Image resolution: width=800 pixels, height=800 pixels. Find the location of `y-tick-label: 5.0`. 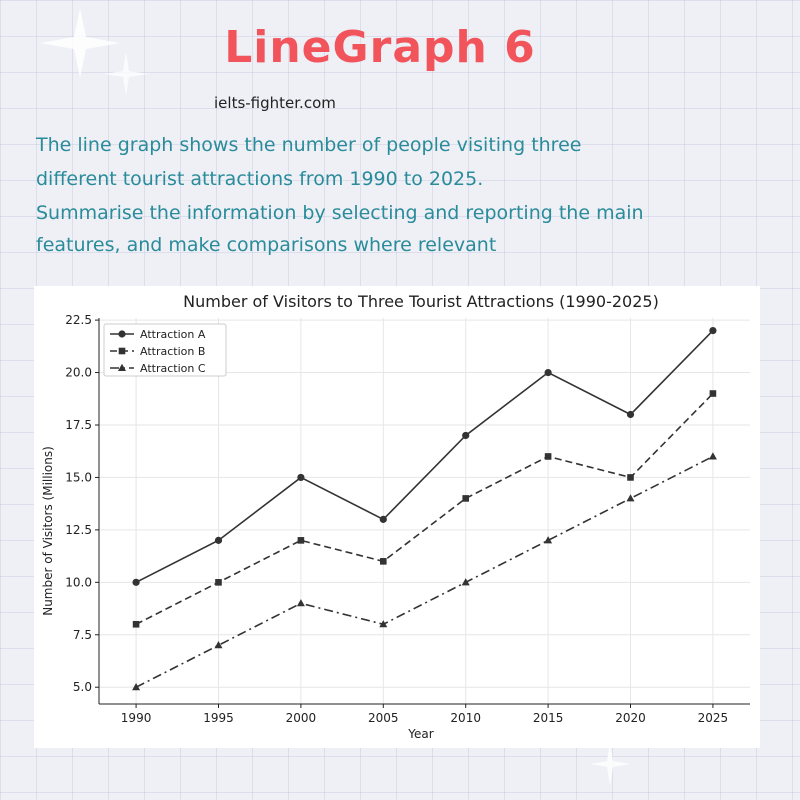

y-tick-label: 5.0 is located at coordinates (82, 687).